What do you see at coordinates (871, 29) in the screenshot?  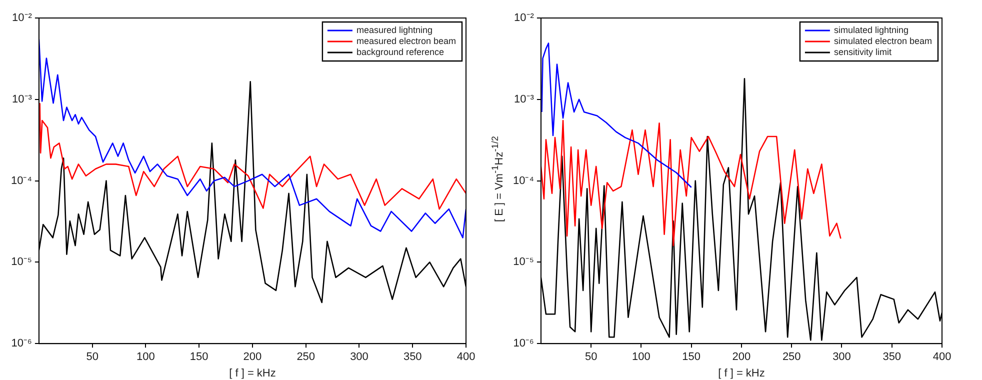 I see `legend-label: simulated lightning` at bounding box center [871, 29].